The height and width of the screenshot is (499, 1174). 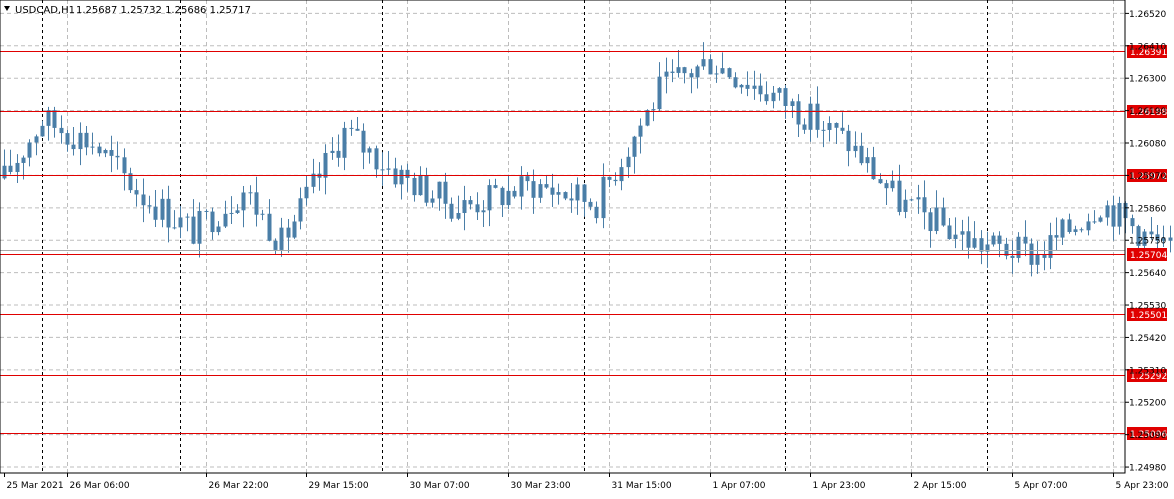 What do you see at coordinates (239, 486) in the screenshot?
I see `time-tick-label: 26 Mar 22:00` at bounding box center [239, 486].